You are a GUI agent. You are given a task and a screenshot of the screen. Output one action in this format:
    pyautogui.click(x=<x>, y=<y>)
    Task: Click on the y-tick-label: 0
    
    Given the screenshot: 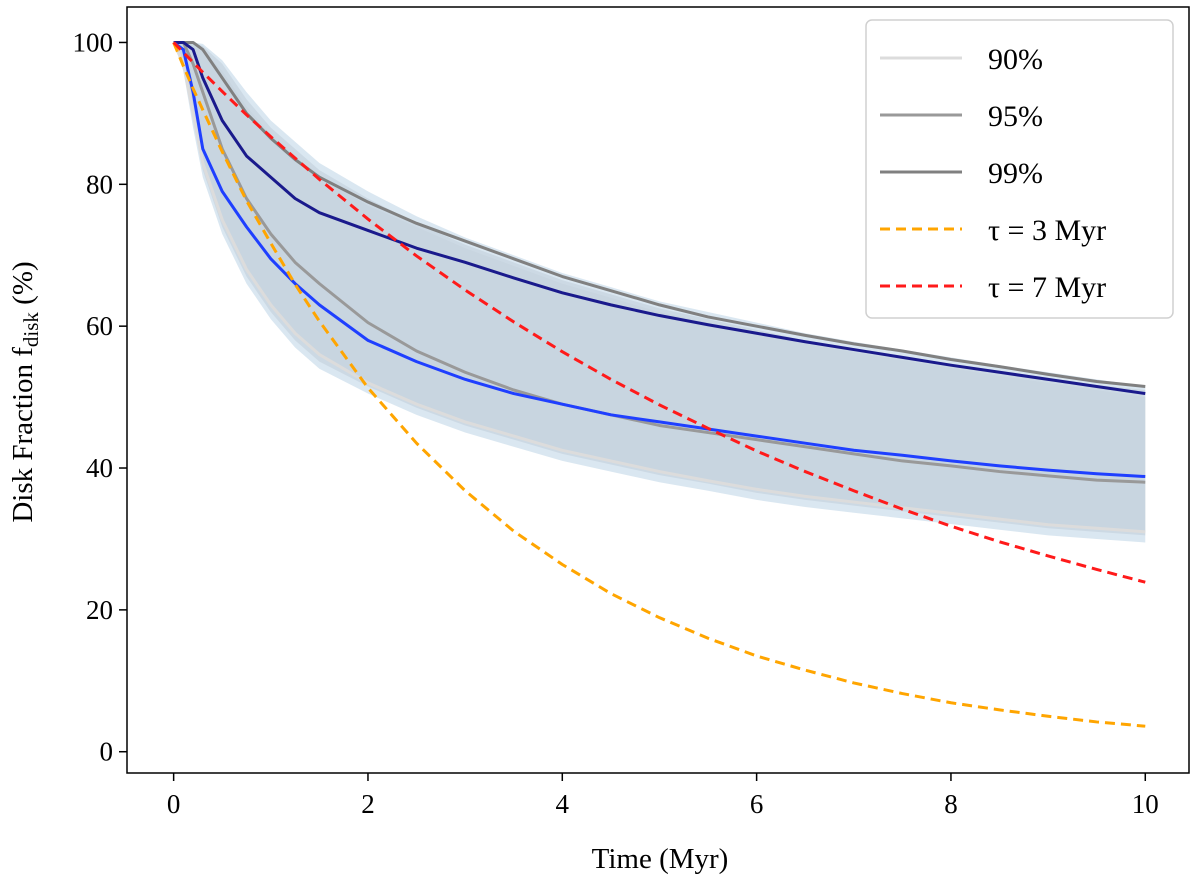 What is the action you would take?
    pyautogui.click(x=107, y=752)
    